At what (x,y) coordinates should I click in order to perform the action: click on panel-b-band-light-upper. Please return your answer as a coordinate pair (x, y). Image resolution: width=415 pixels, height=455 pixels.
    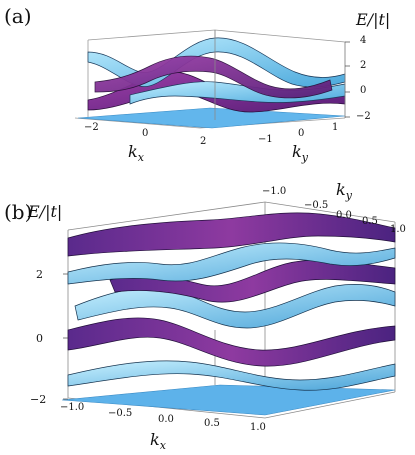
    Looking at the image, I should click on (231, 263).